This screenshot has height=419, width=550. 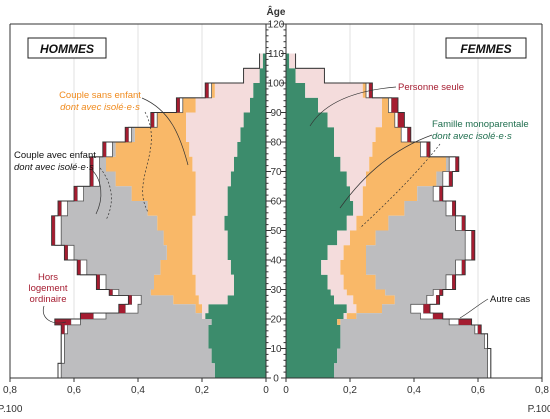 I want to click on x-tick-label-left: 0, so click(x=266, y=390).